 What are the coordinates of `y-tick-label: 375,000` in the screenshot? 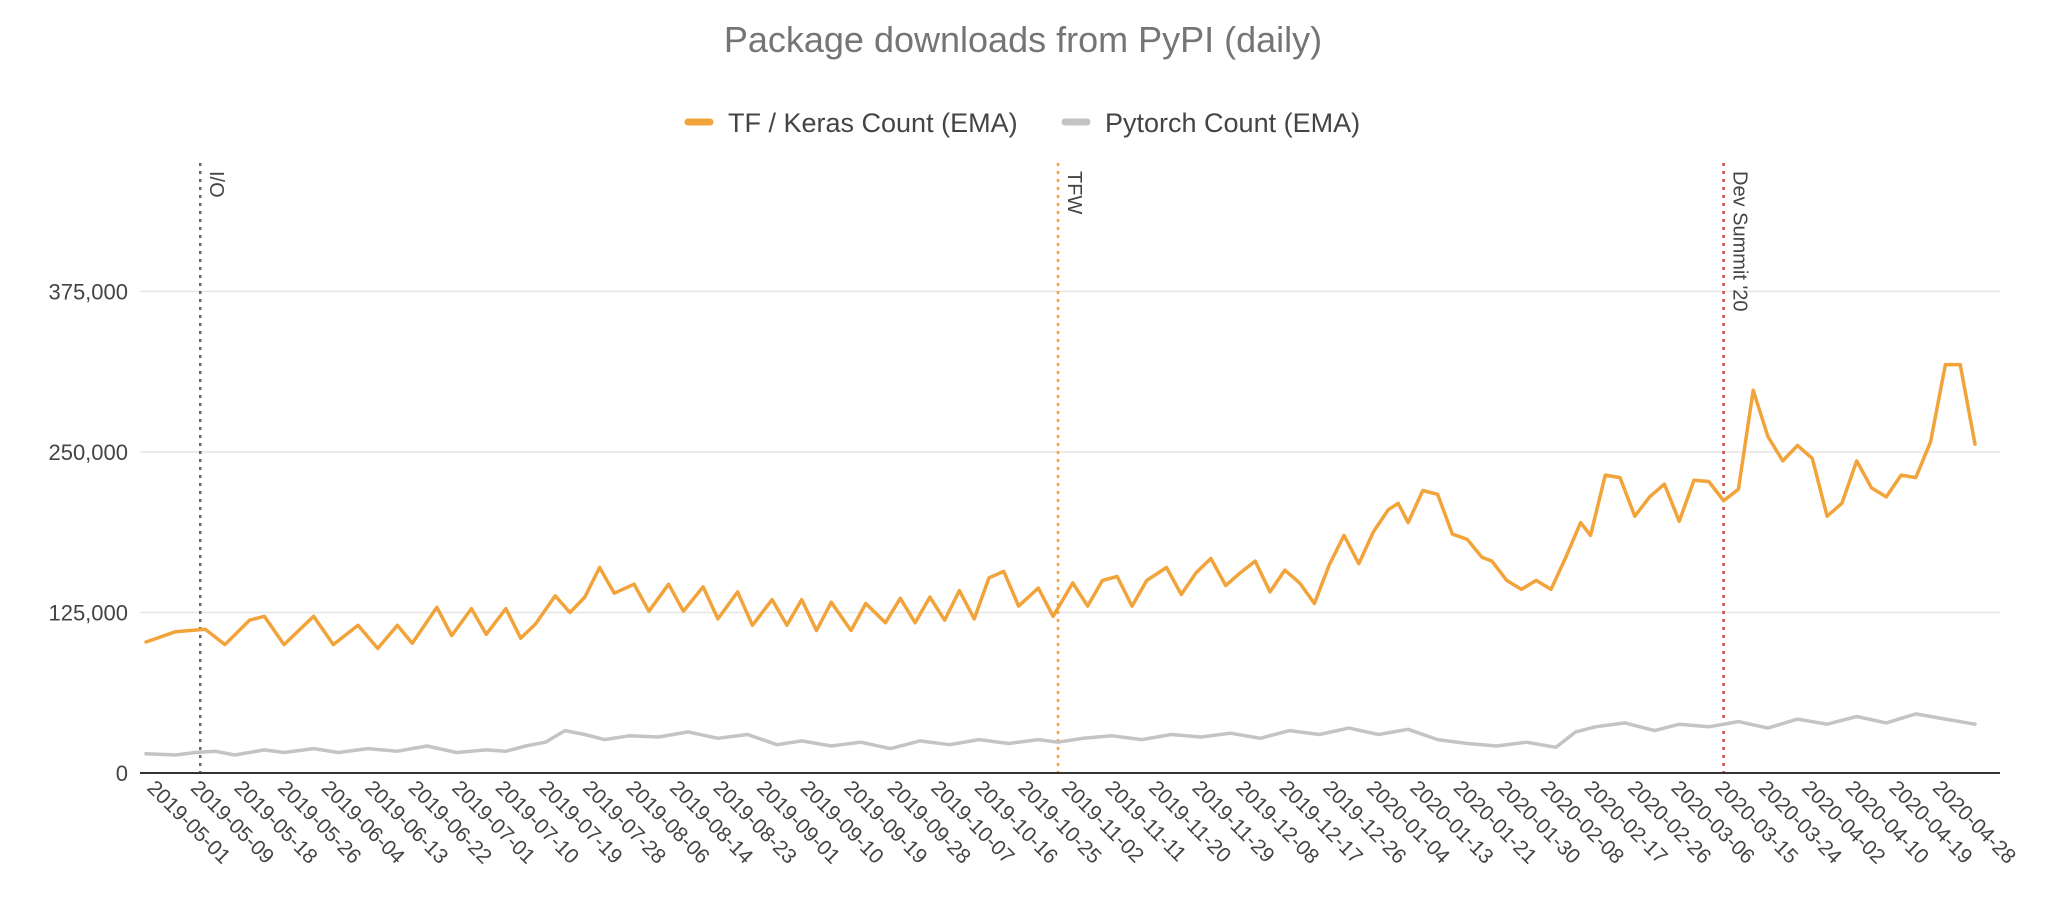 It's located at (88, 291).